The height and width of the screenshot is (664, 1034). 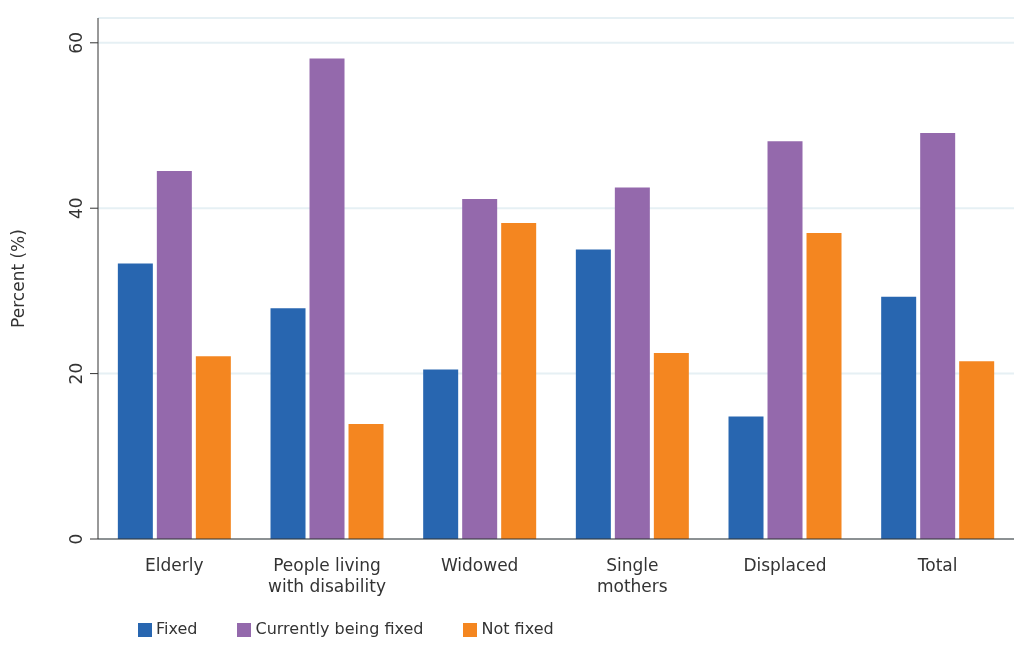 What do you see at coordinates (937, 565) in the screenshot?
I see `x-tick-label: Total` at bounding box center [937, 565].